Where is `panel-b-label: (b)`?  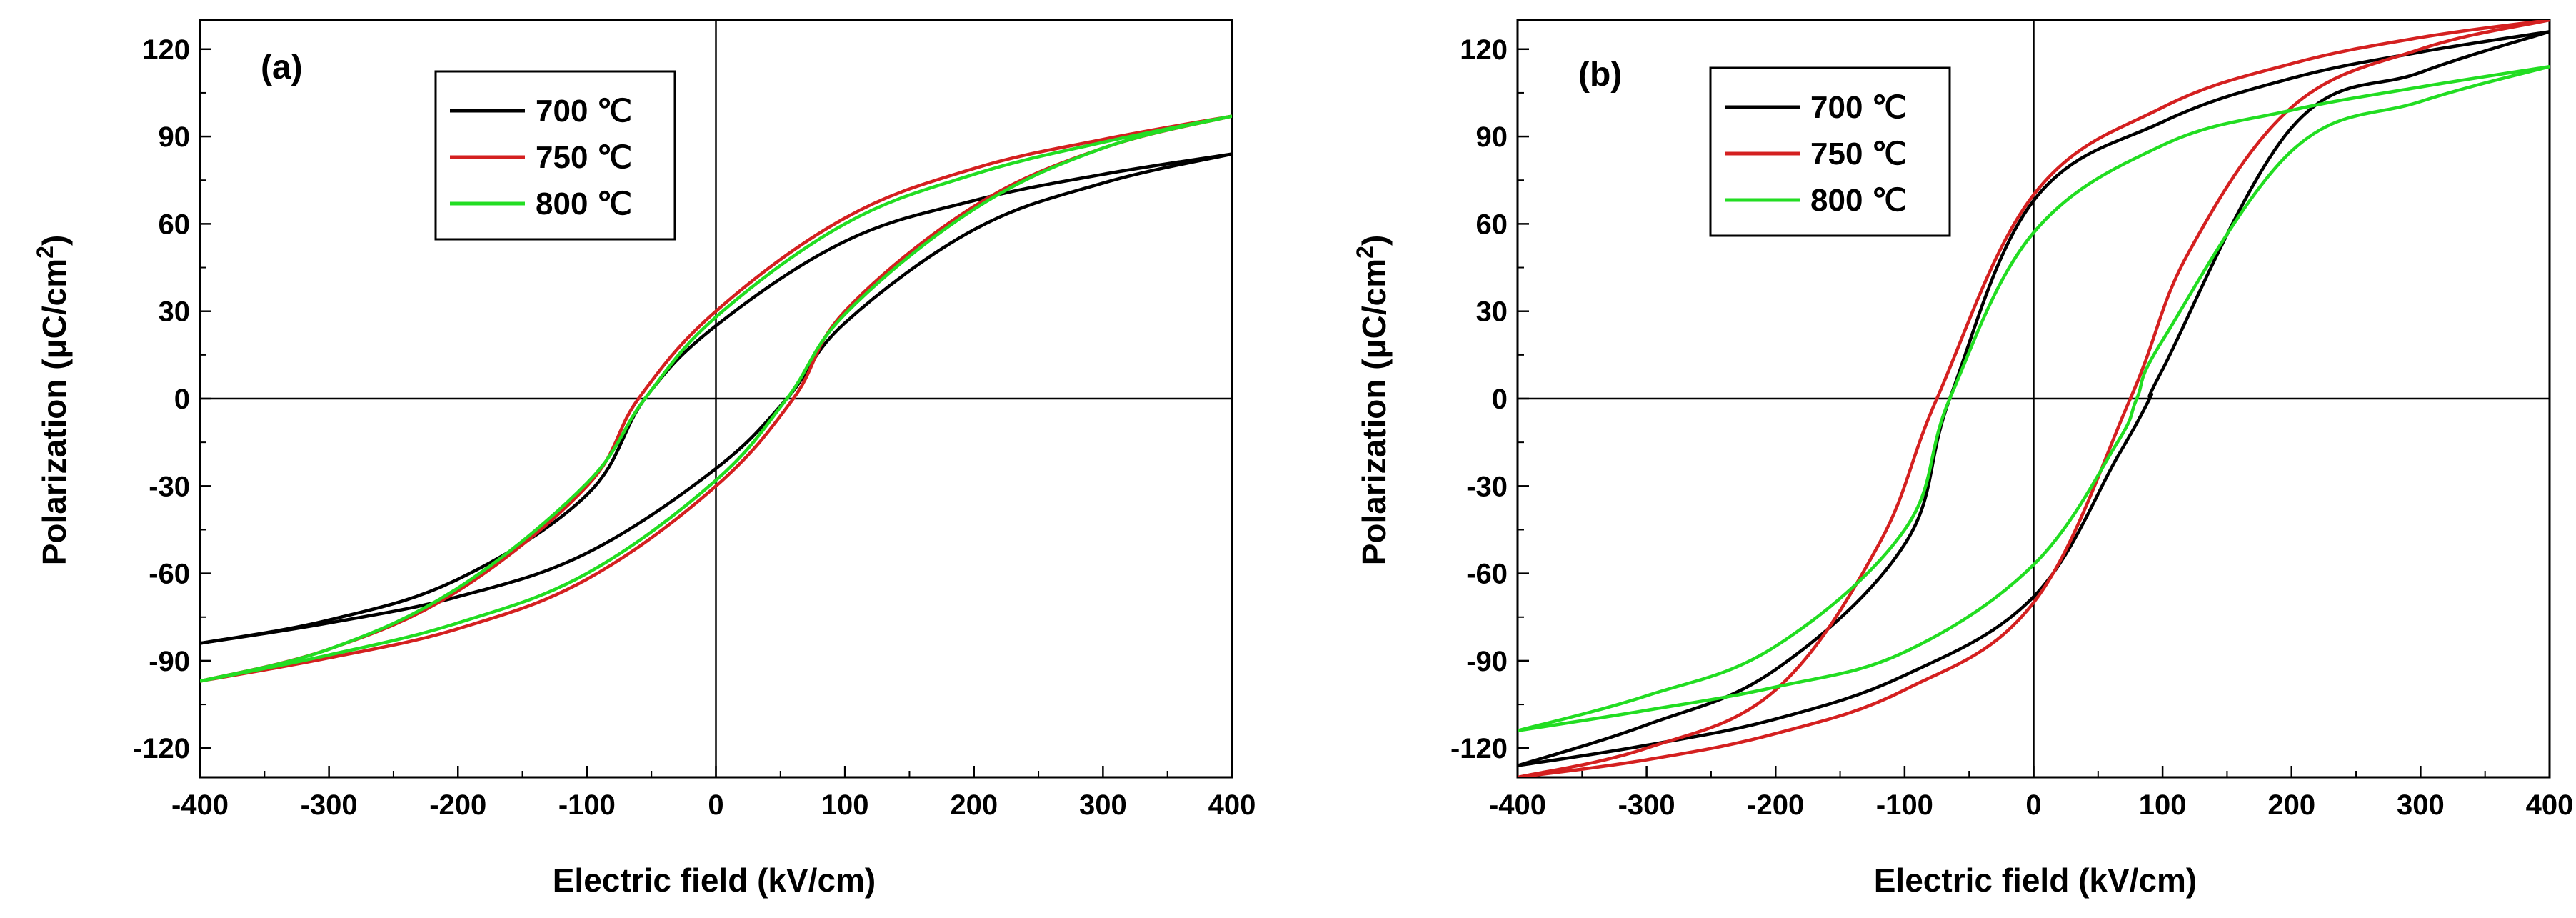 panel-b-label: (b) is located at coordinates (1600, 75).